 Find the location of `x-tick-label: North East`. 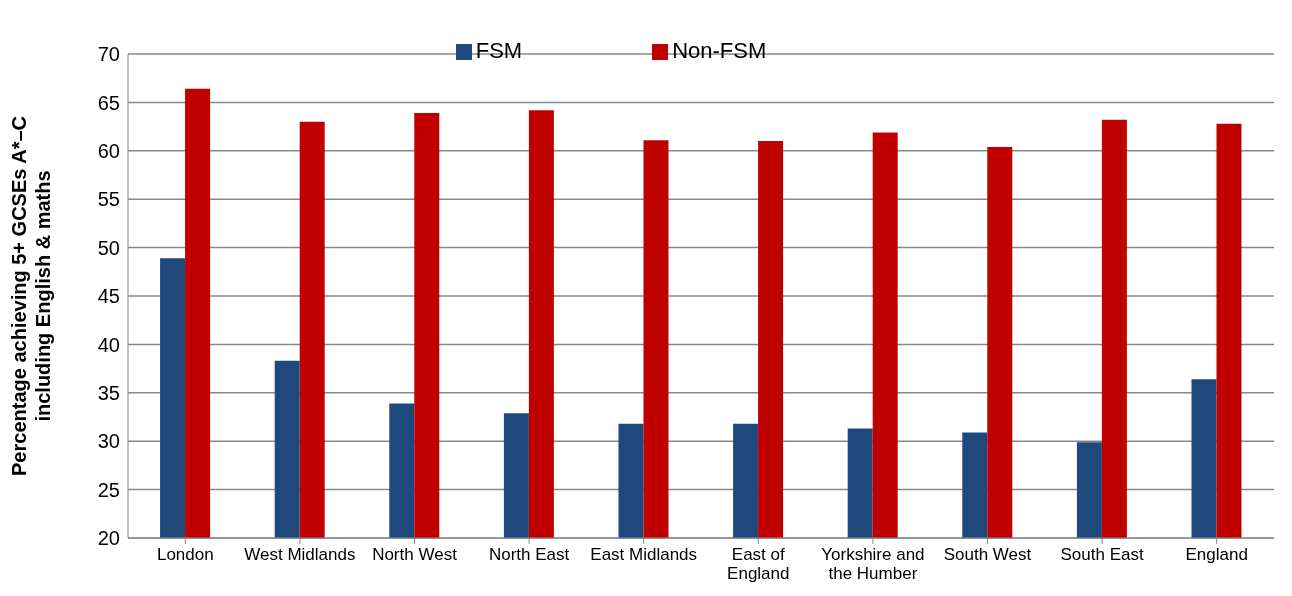

x-tick-label: North East is located at coordinates (529, 554).